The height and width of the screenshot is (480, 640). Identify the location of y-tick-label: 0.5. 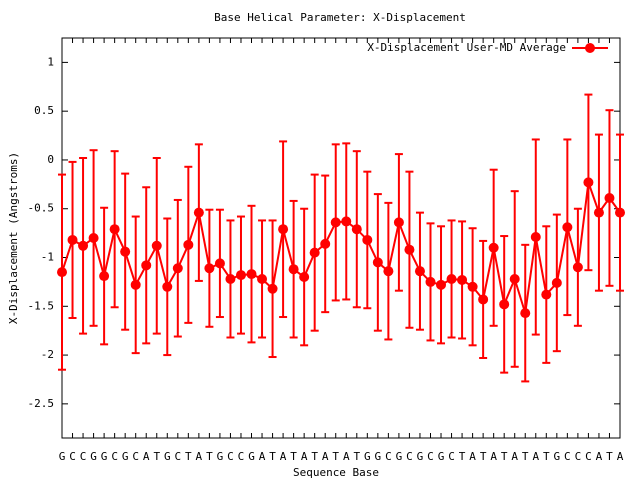
(44, 110).